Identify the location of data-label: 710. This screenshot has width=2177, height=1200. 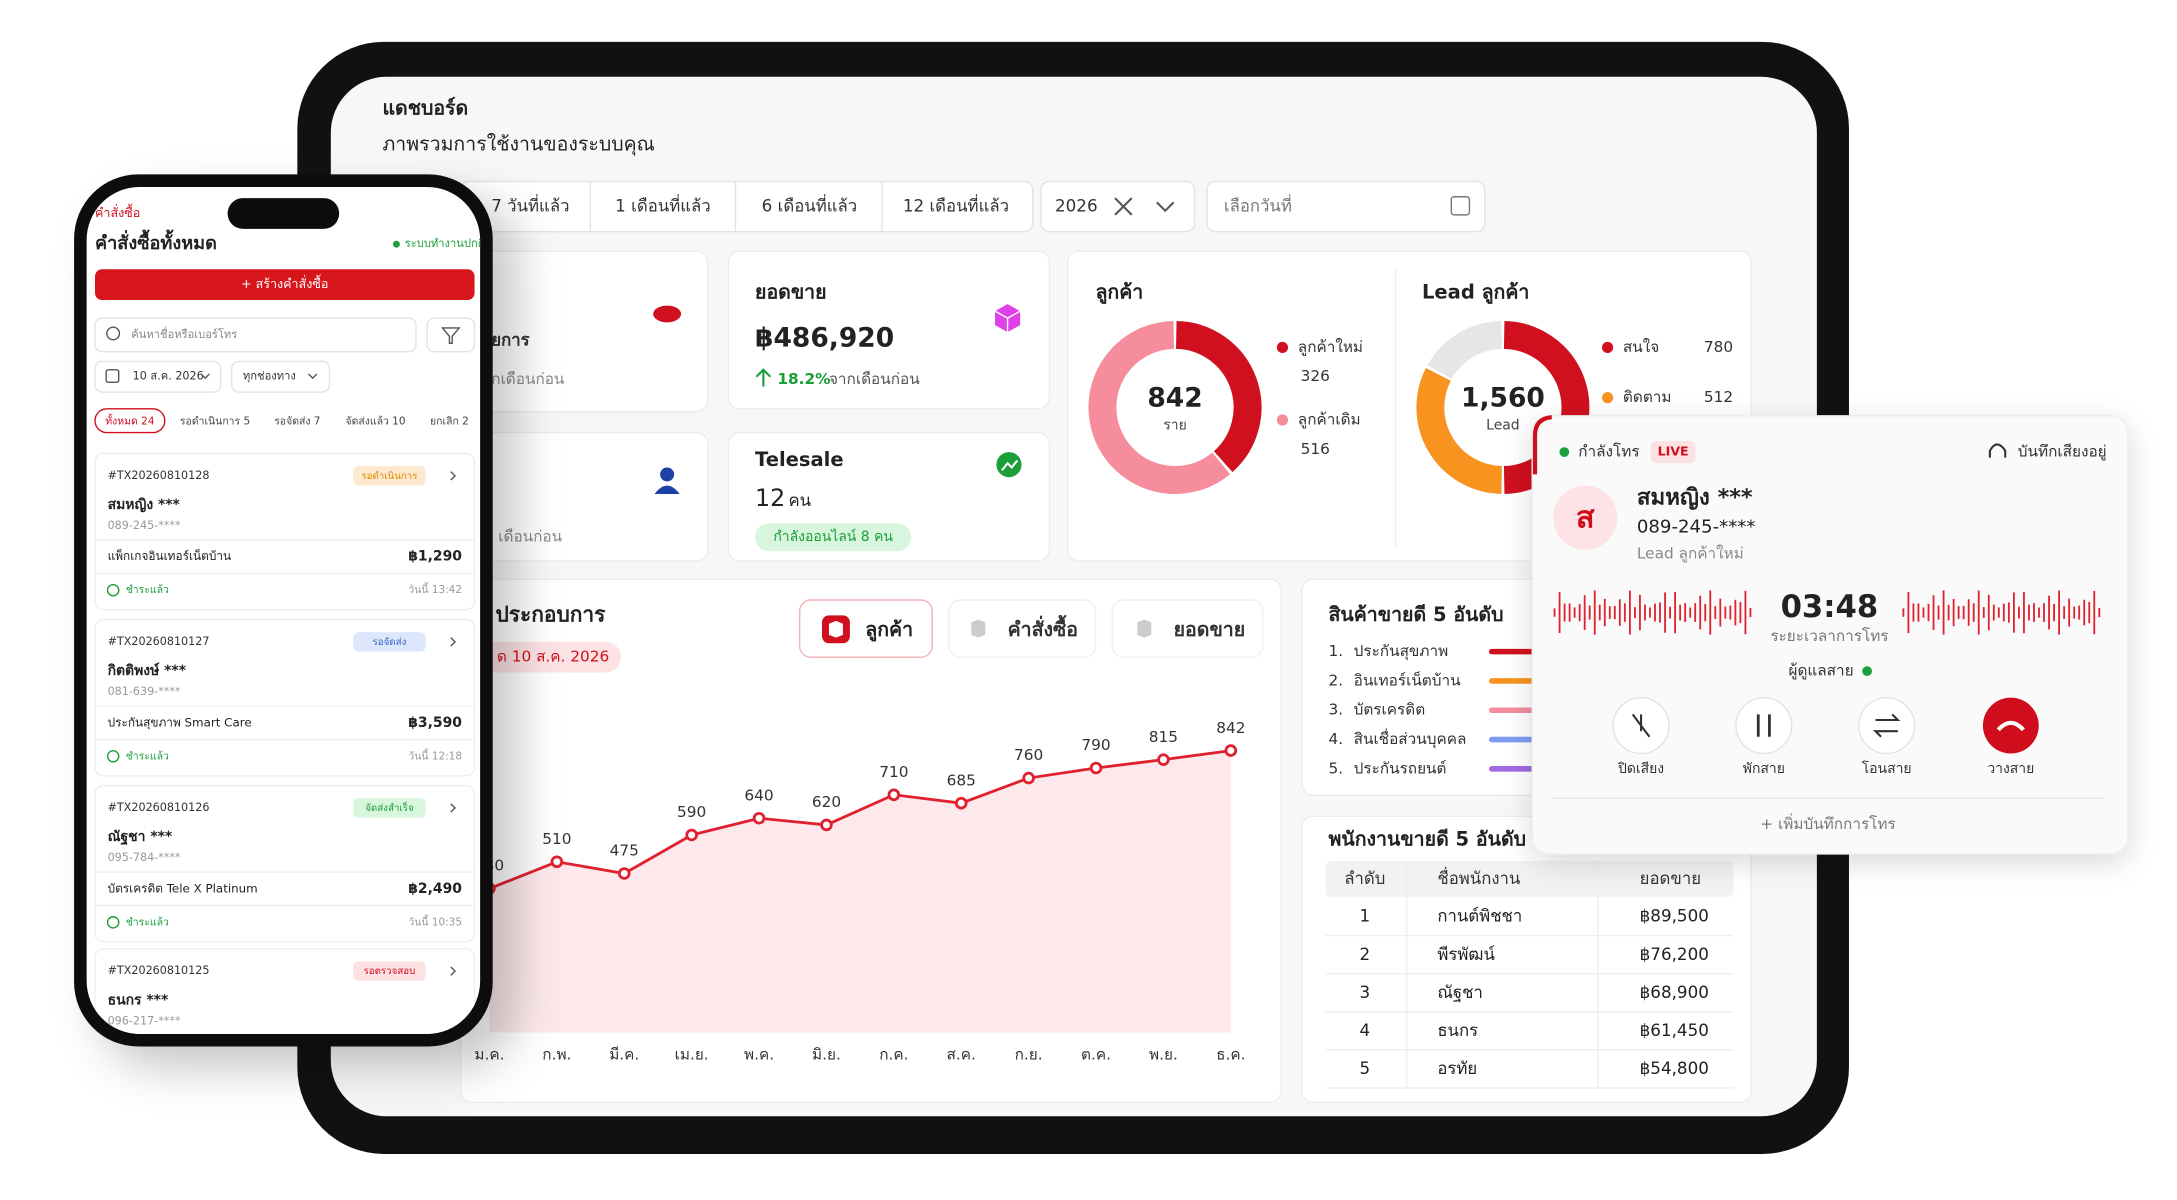
(893, 772).